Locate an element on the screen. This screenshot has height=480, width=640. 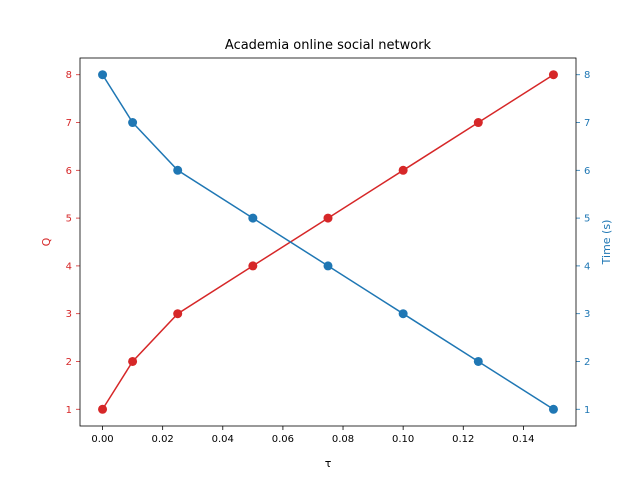
y-left-tick-label: 2 is located at coordinates (69, 362).